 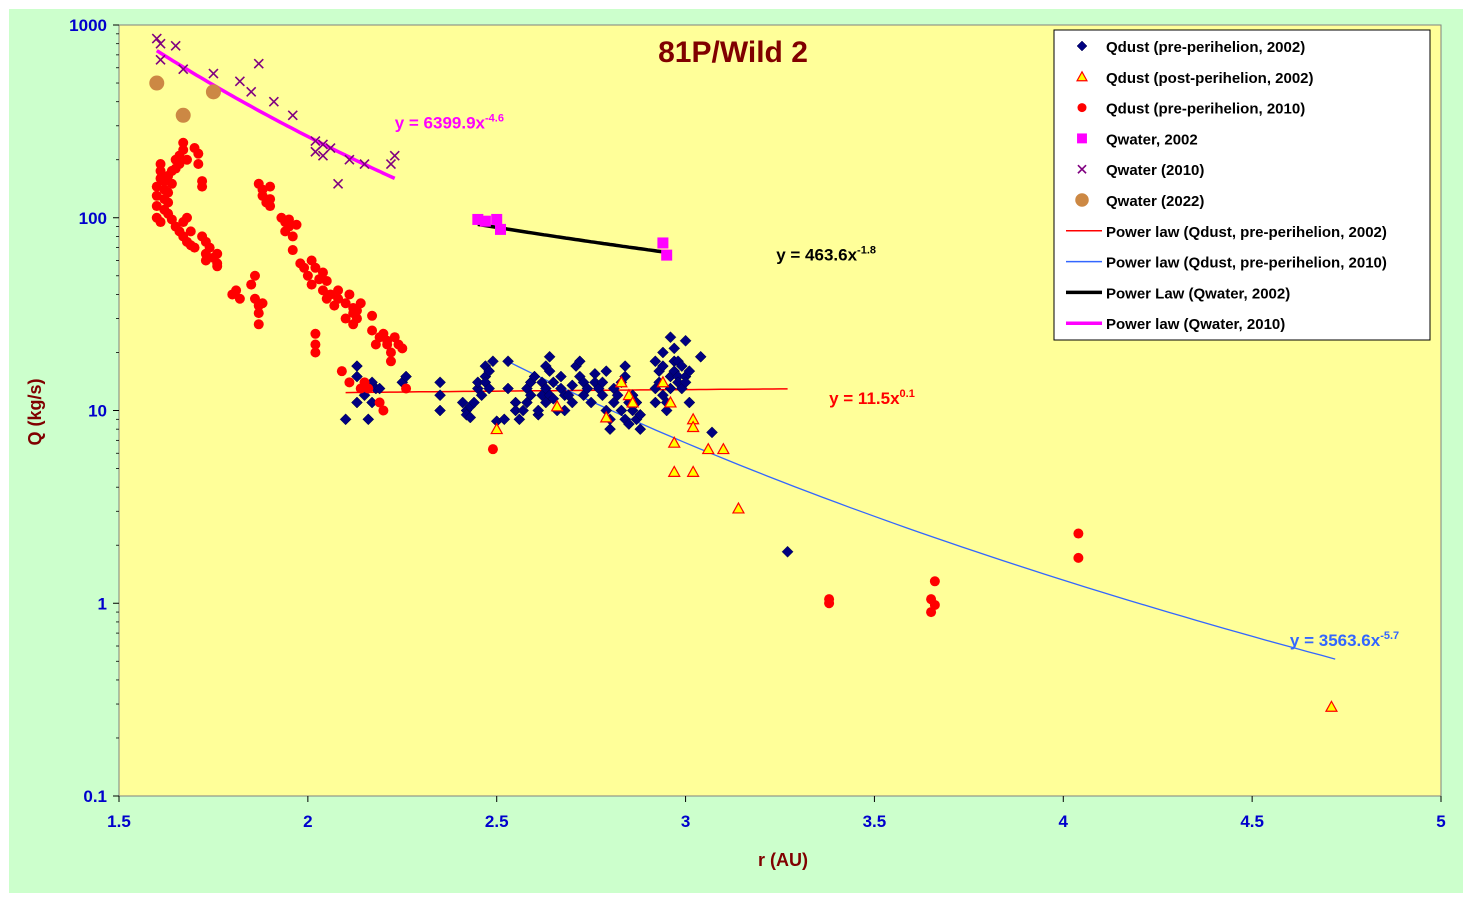 What do you see at coordinates (97, 411) in the screenshot?
I see `y-tick-label: 10` at bounding box center [97, 411].